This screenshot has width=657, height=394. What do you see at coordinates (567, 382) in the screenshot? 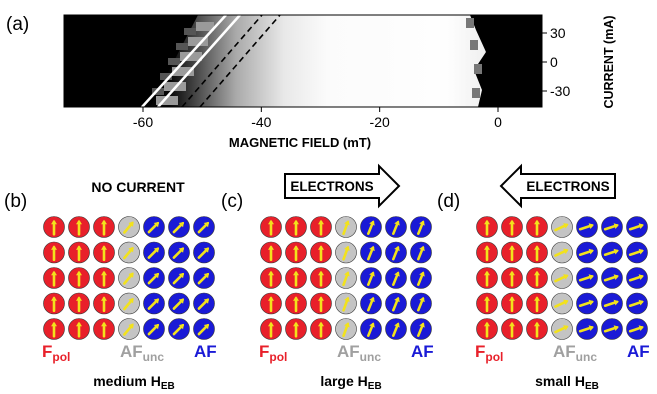
I see `heb-caption: small HEB` at bounding box center [567, 382].